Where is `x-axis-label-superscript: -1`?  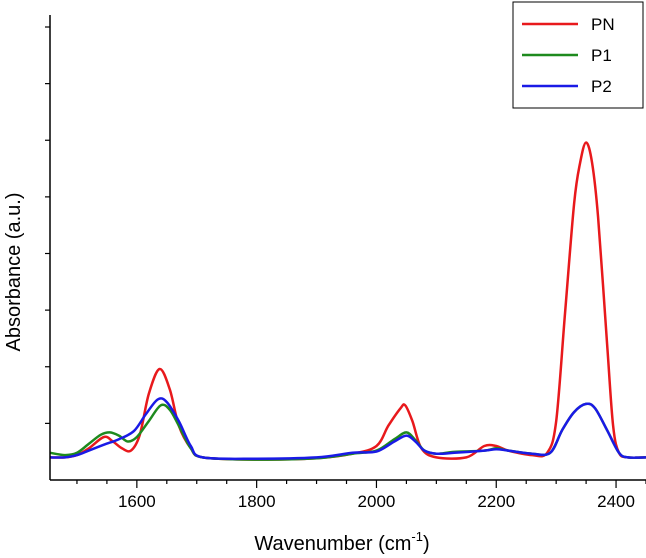
x-axis-label-superscript: -1 is located at coordinates (417, 536).